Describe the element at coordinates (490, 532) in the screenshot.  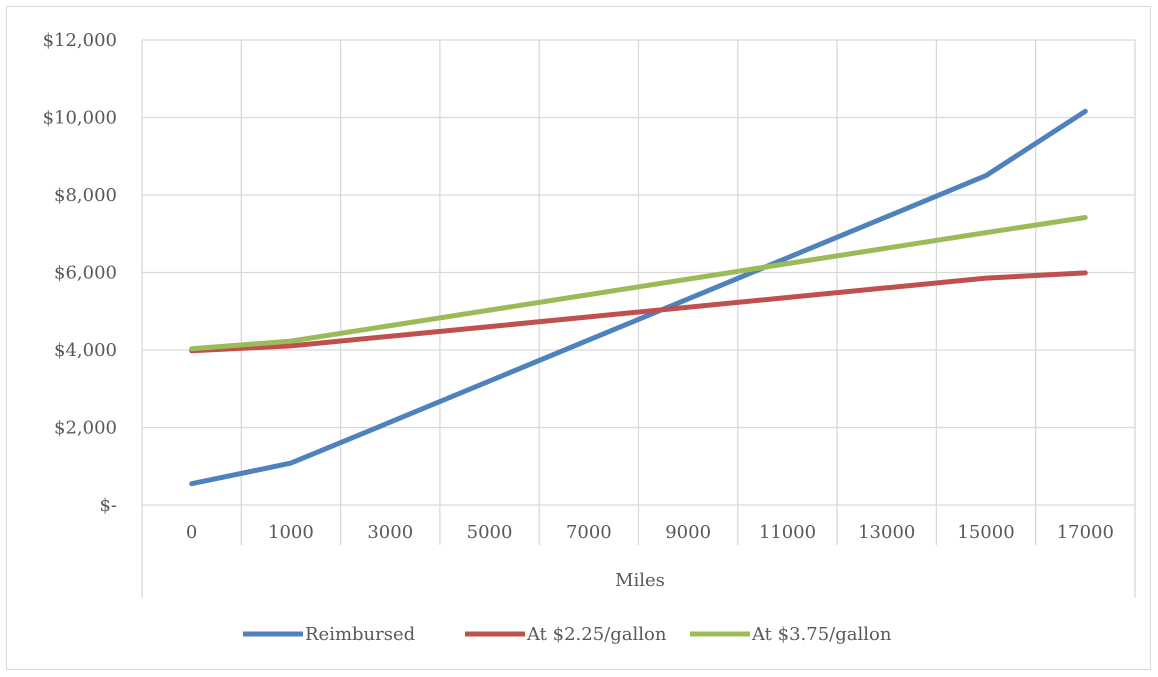
I see `x-tick-label: 5000` at that location.